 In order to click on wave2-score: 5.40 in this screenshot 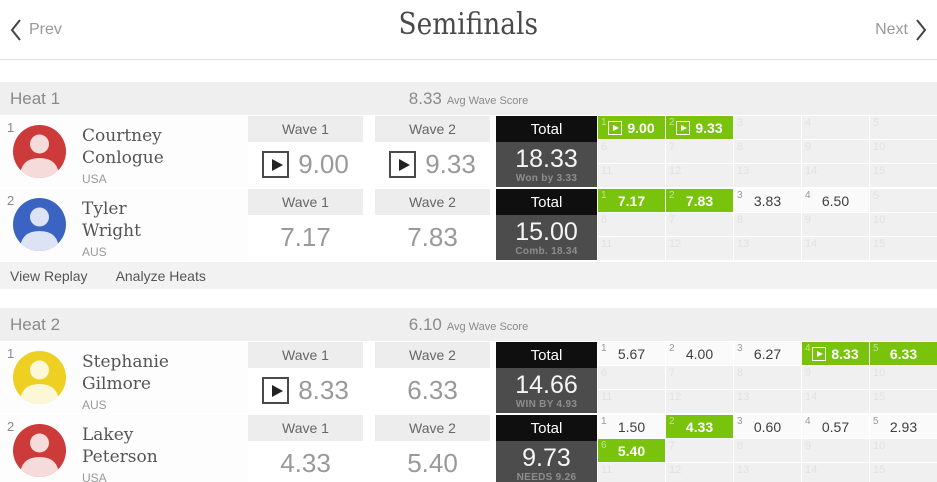, I will do `click(432, 463)`.